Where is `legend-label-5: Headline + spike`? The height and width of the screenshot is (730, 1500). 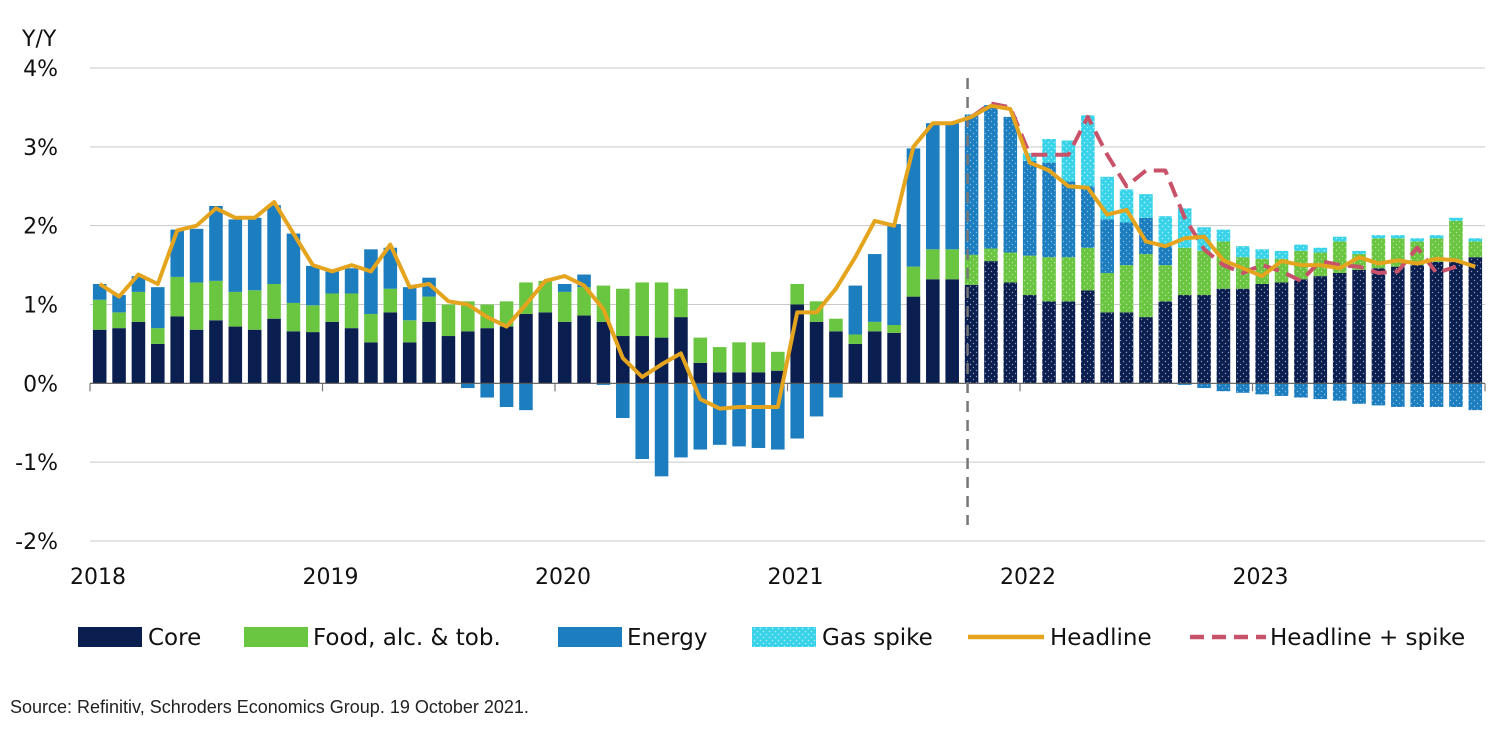 legend-label-5: Headline + spike is located at coordinates (1367, 638).